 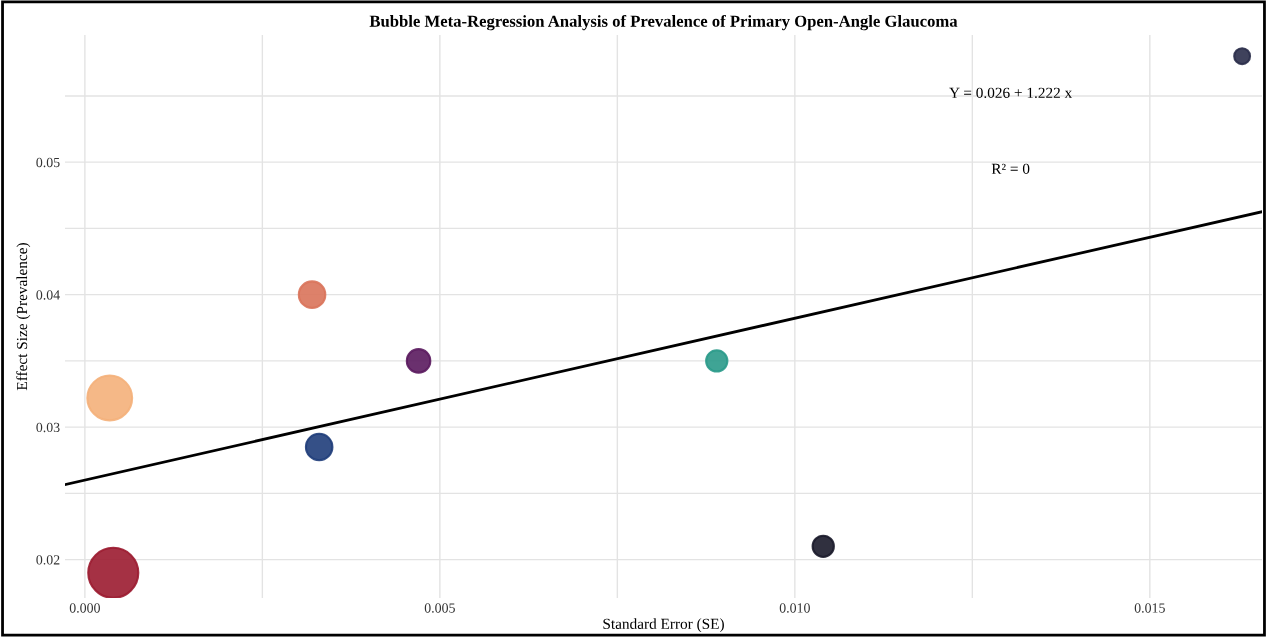 What do you see at coordinates (48, 560) in the screenshot?
I see `y-tick-label: 0.02` at bounding box center [48, 560].